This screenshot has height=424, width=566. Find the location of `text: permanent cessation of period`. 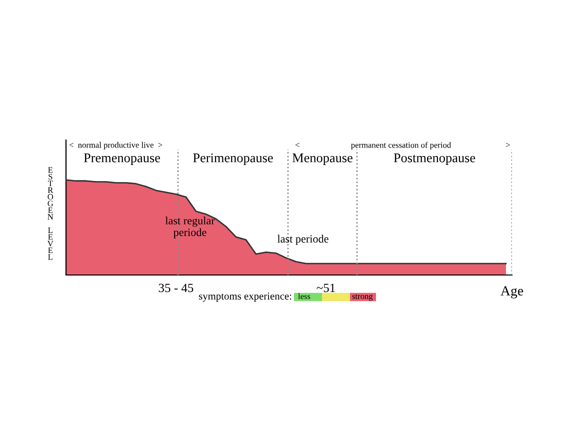

text: permanent cessation of period is located at coordinates (401, 146).